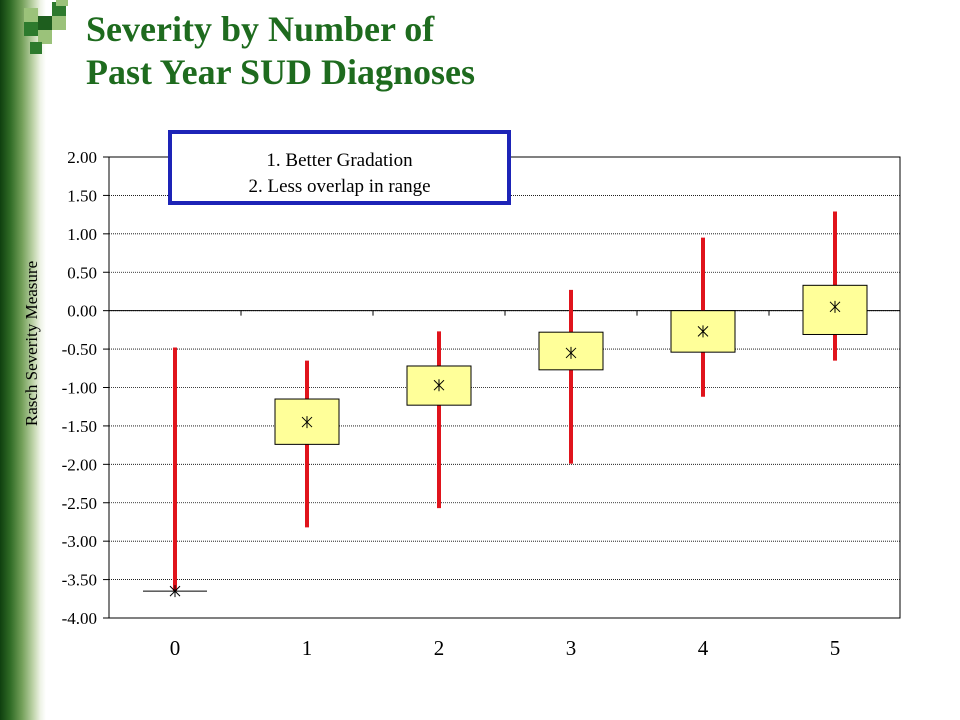  I want to click on x-tick-label: 4, so click(703, 648).